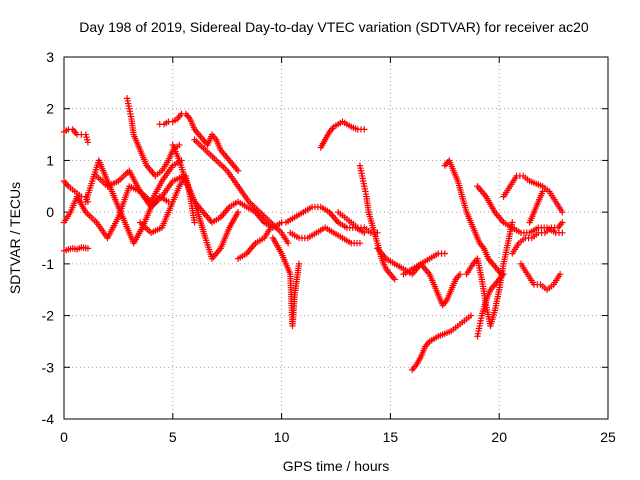 This screenshot has height=480, width=640. I want to click on y-tick-label: 3, so click(50, 57).